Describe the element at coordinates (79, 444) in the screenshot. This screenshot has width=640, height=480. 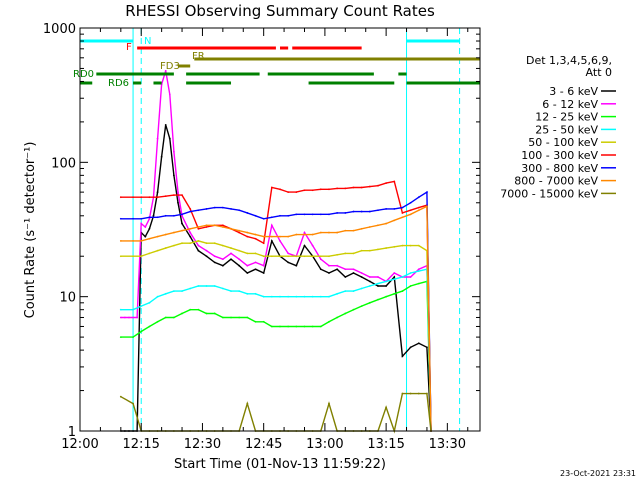
I see `x-tick-label: 12:00` at that location.